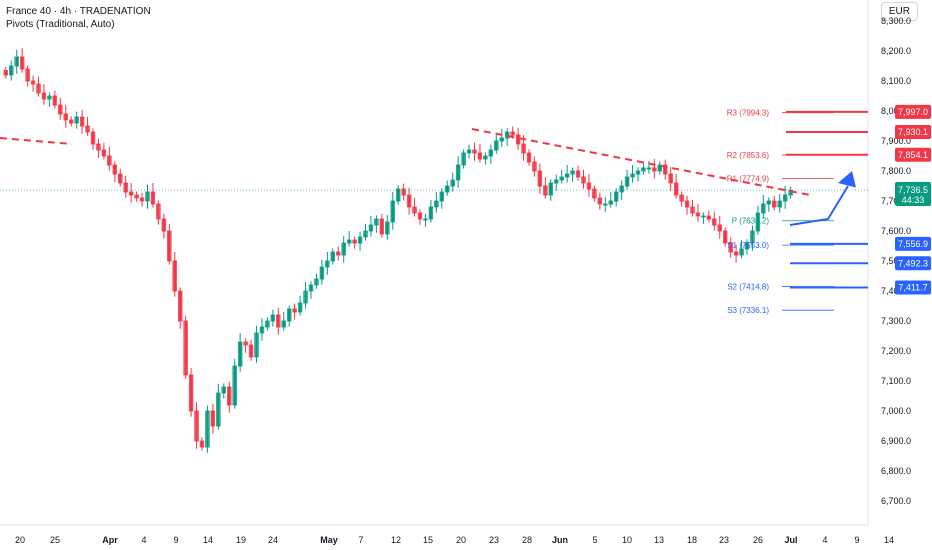 The height and width of the screenshot is (550, 932). I want to click on price-tick-label: 7,000.0, so click(896, 411).